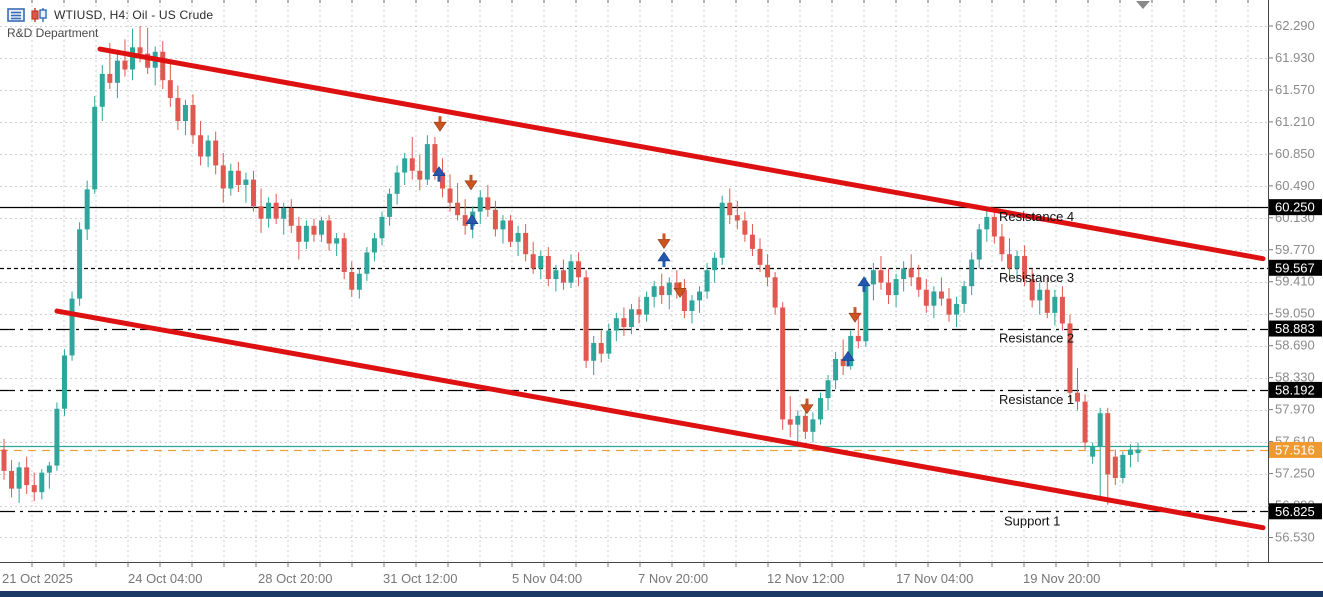 The width and height of the screenshot is (1323, 597). I want to click on level-label: Resistance 3, so click(1036, 277).